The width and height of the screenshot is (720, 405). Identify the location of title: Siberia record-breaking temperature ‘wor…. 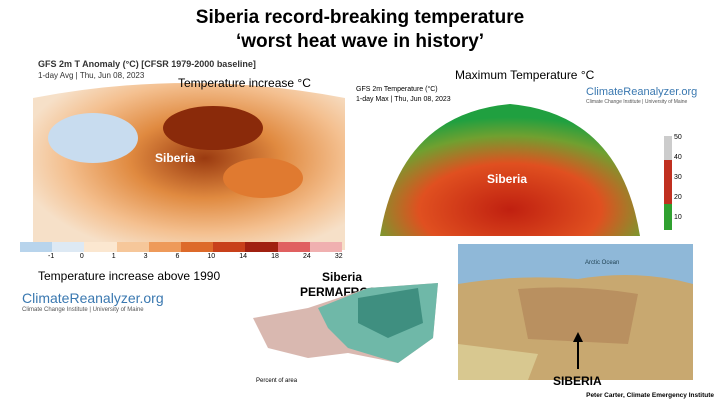
(360, 30).